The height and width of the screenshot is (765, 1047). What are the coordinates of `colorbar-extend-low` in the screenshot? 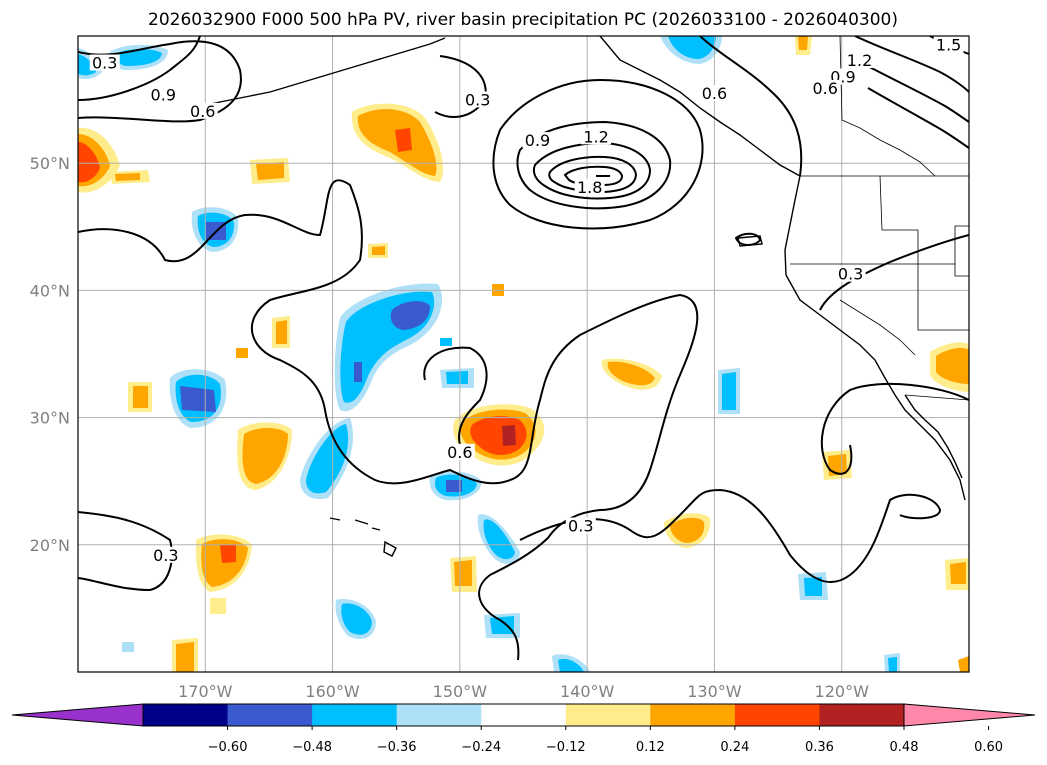 It's located at (77, 715).